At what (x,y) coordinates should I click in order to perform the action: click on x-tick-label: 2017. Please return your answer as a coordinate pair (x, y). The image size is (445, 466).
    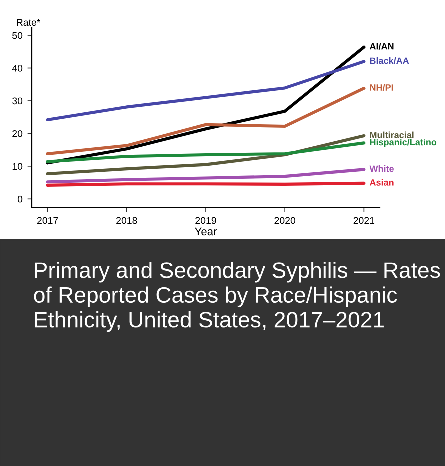
    Looking at the image, I should click on (47, 220).